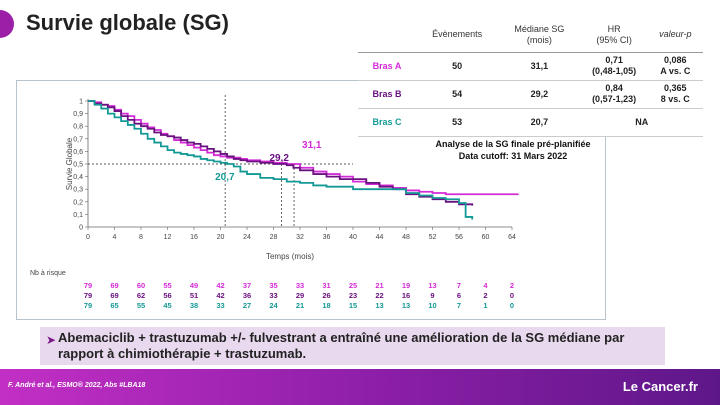 This screenshot has height=405, width=720. What do you see at coordinates (78, 114) in the screenshot?
I see `y-tick-label: 0,9` at bounding box center [78, 114].